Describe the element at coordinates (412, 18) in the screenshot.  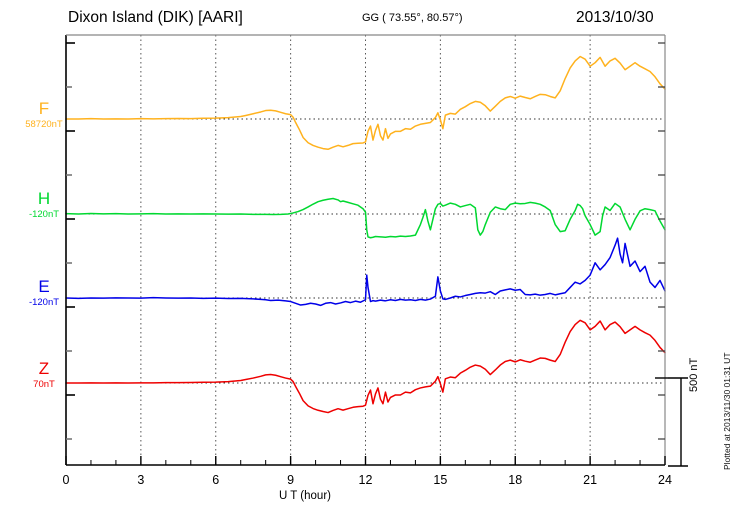
I see `geographic-coordinates: GG ( 73.55°, 80.57°)` at that location.